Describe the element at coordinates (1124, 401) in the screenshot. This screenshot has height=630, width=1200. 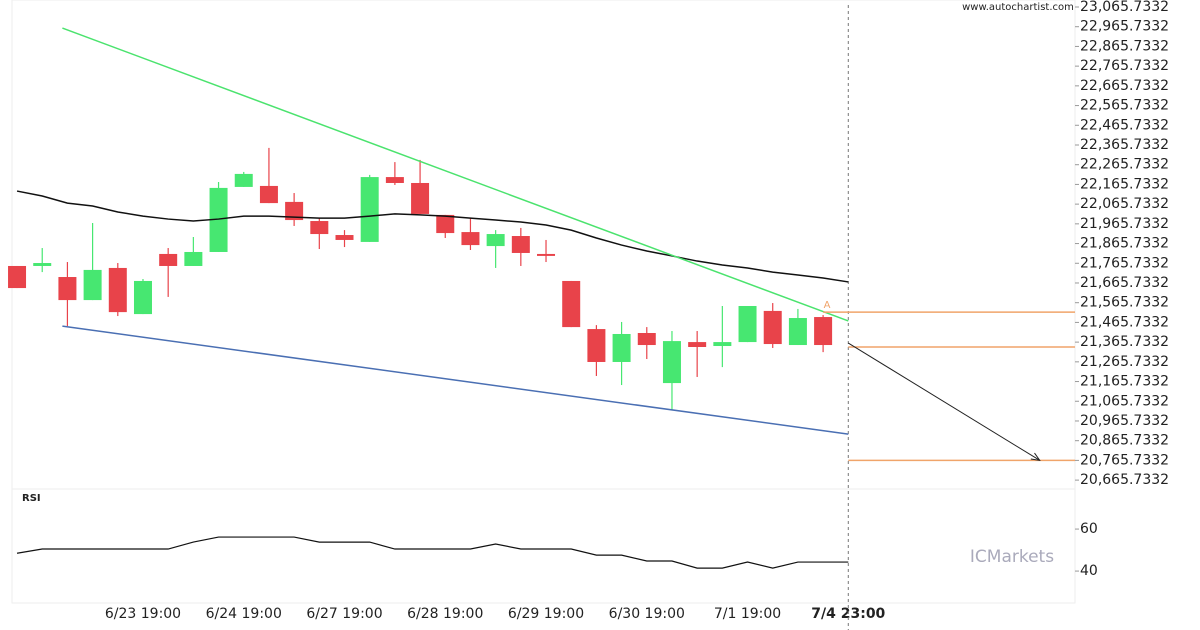
I see `y-tick-label: 21,065.7332` at that location.